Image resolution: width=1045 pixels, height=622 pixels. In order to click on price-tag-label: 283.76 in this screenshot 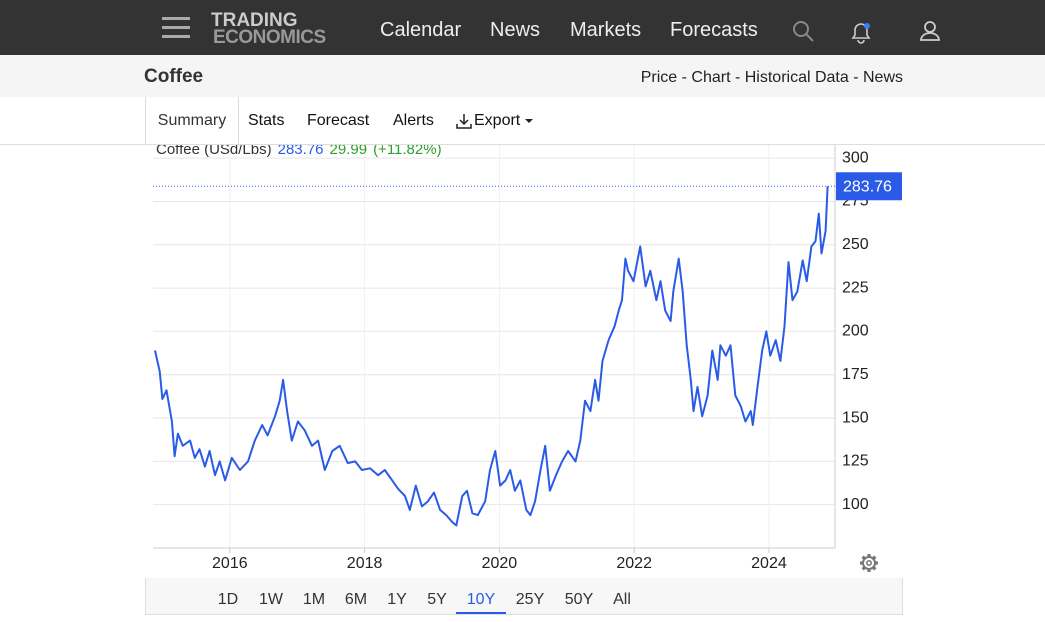, I will do `click(867, 186)`.